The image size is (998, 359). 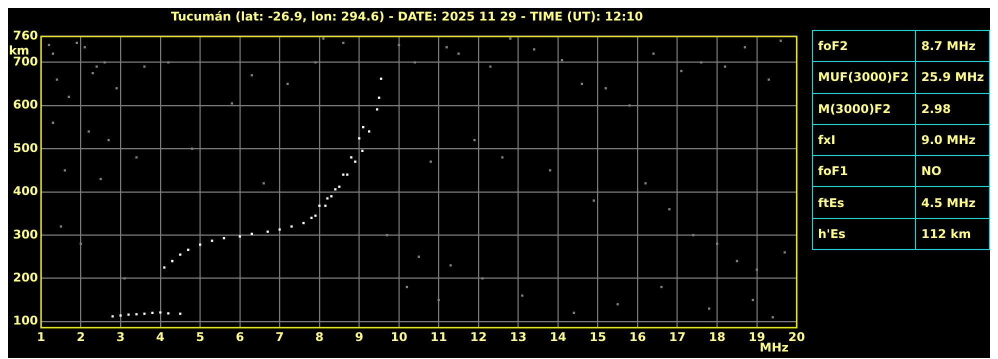 I want to click on x-tick-label: 14, so click(x=558, y=337).